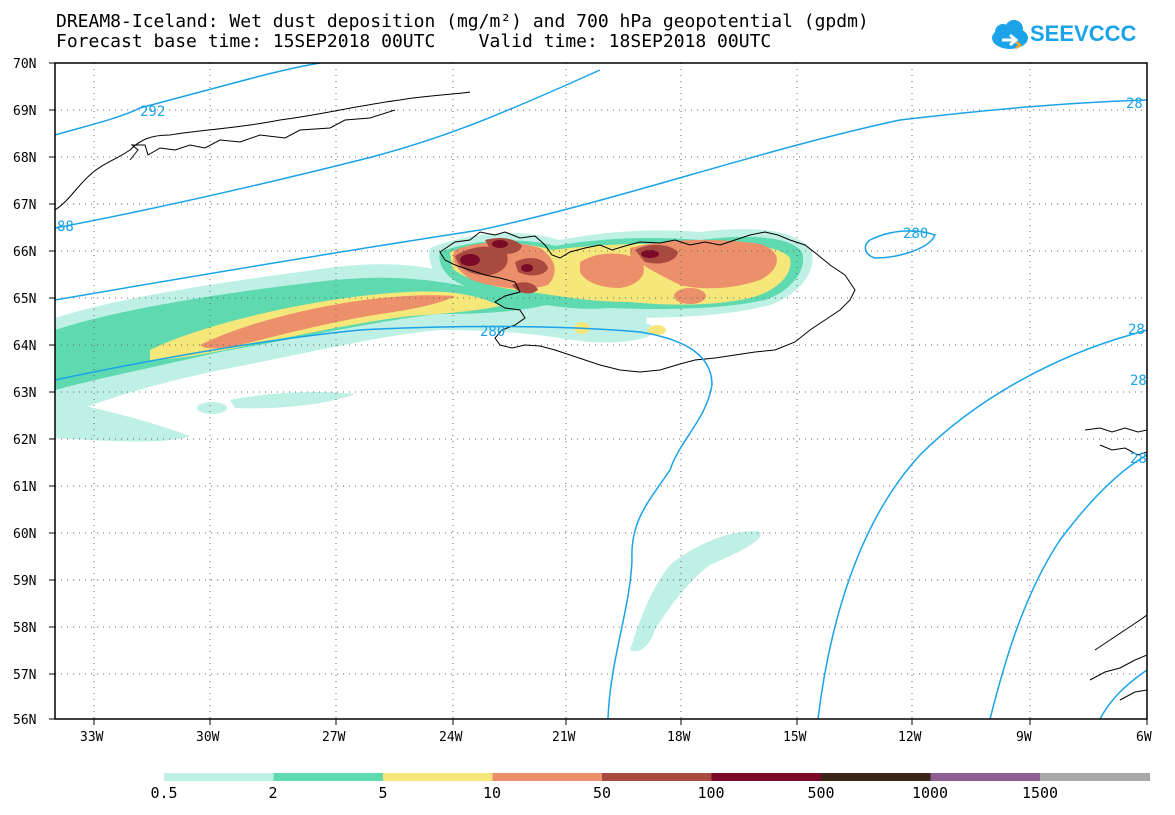  I want to click on lat-label: 66N, so click(24, 252).